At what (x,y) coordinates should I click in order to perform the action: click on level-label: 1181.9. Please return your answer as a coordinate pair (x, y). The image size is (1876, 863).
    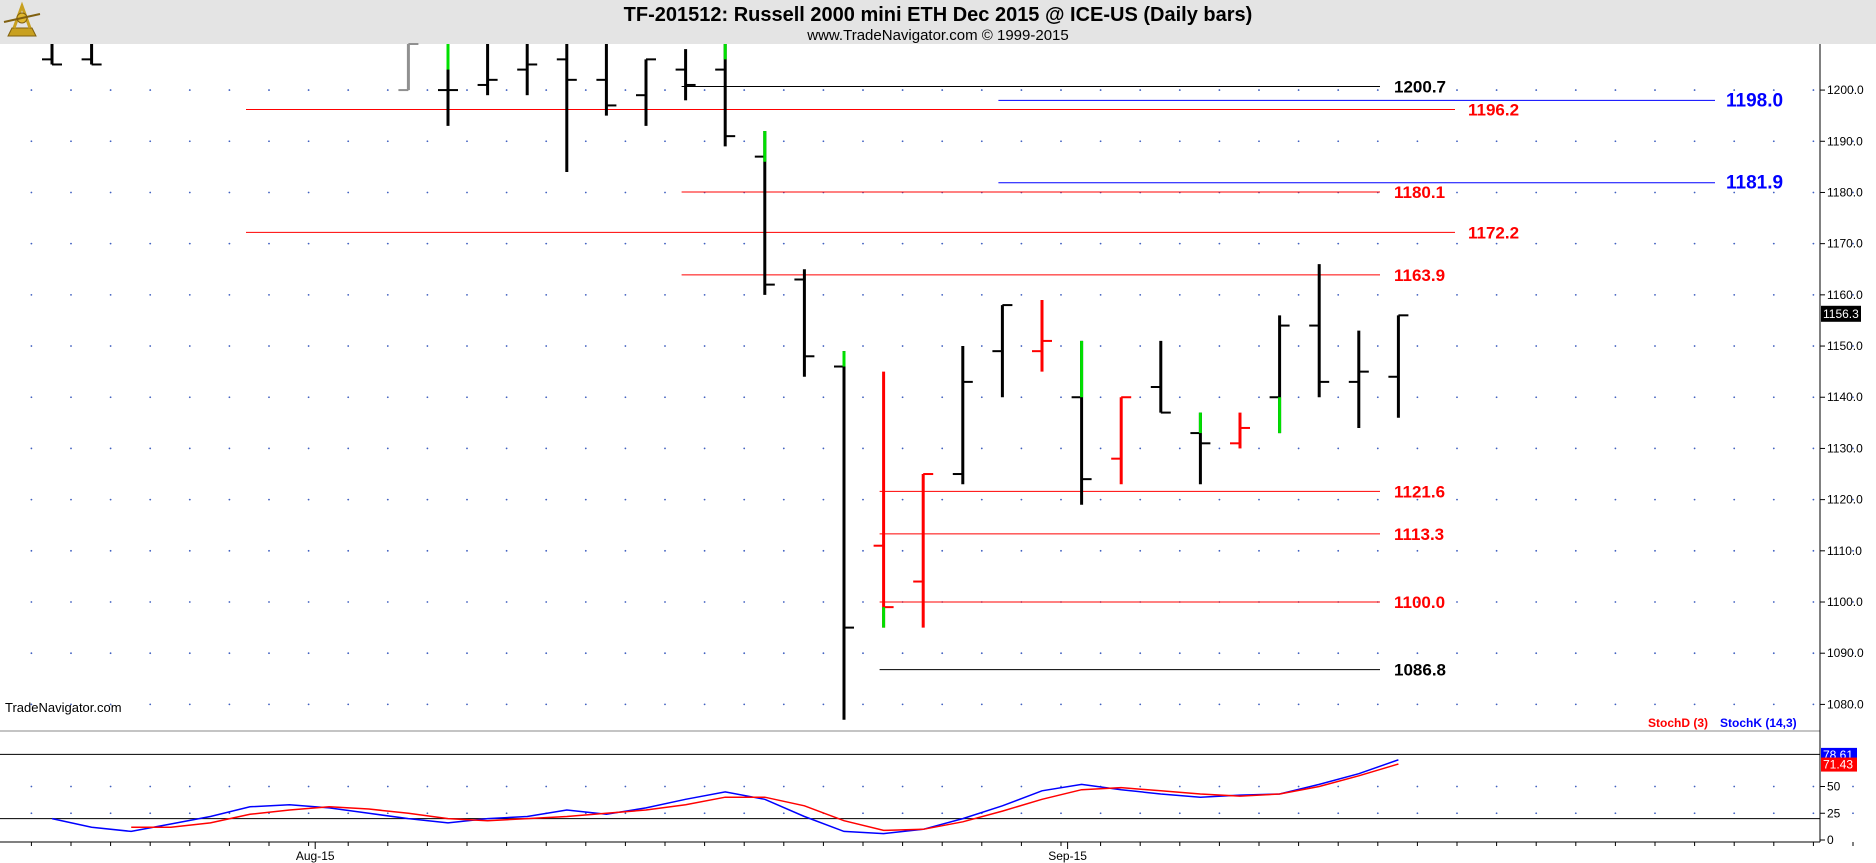
    Looking at the image, I should click on (1754, 183).